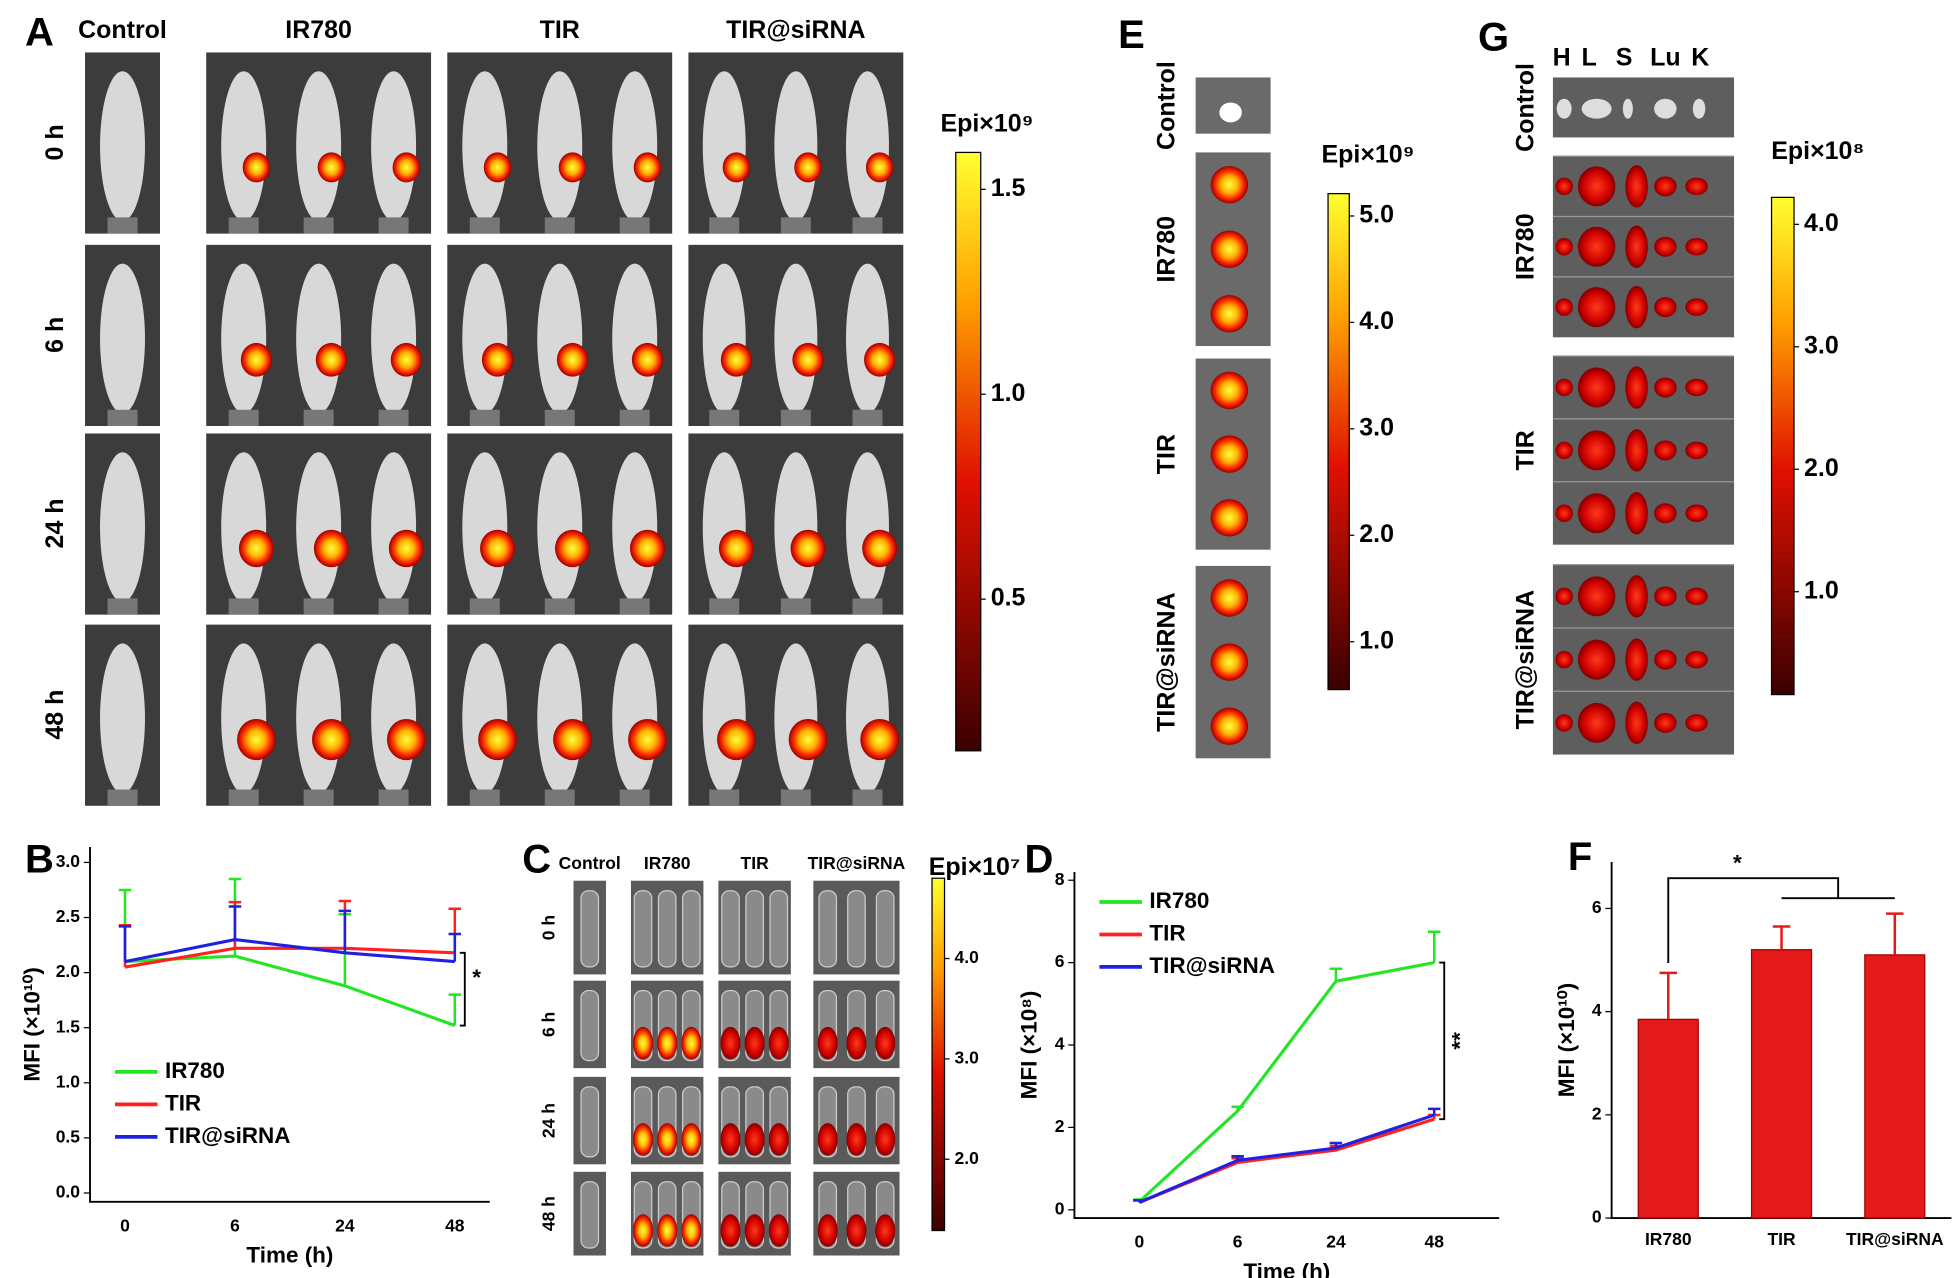 The height and width of the screenshot is (1278, 1959). Describe the element at coordinates (476, 977) in the screenshot. I see `annotation: *` at that location.